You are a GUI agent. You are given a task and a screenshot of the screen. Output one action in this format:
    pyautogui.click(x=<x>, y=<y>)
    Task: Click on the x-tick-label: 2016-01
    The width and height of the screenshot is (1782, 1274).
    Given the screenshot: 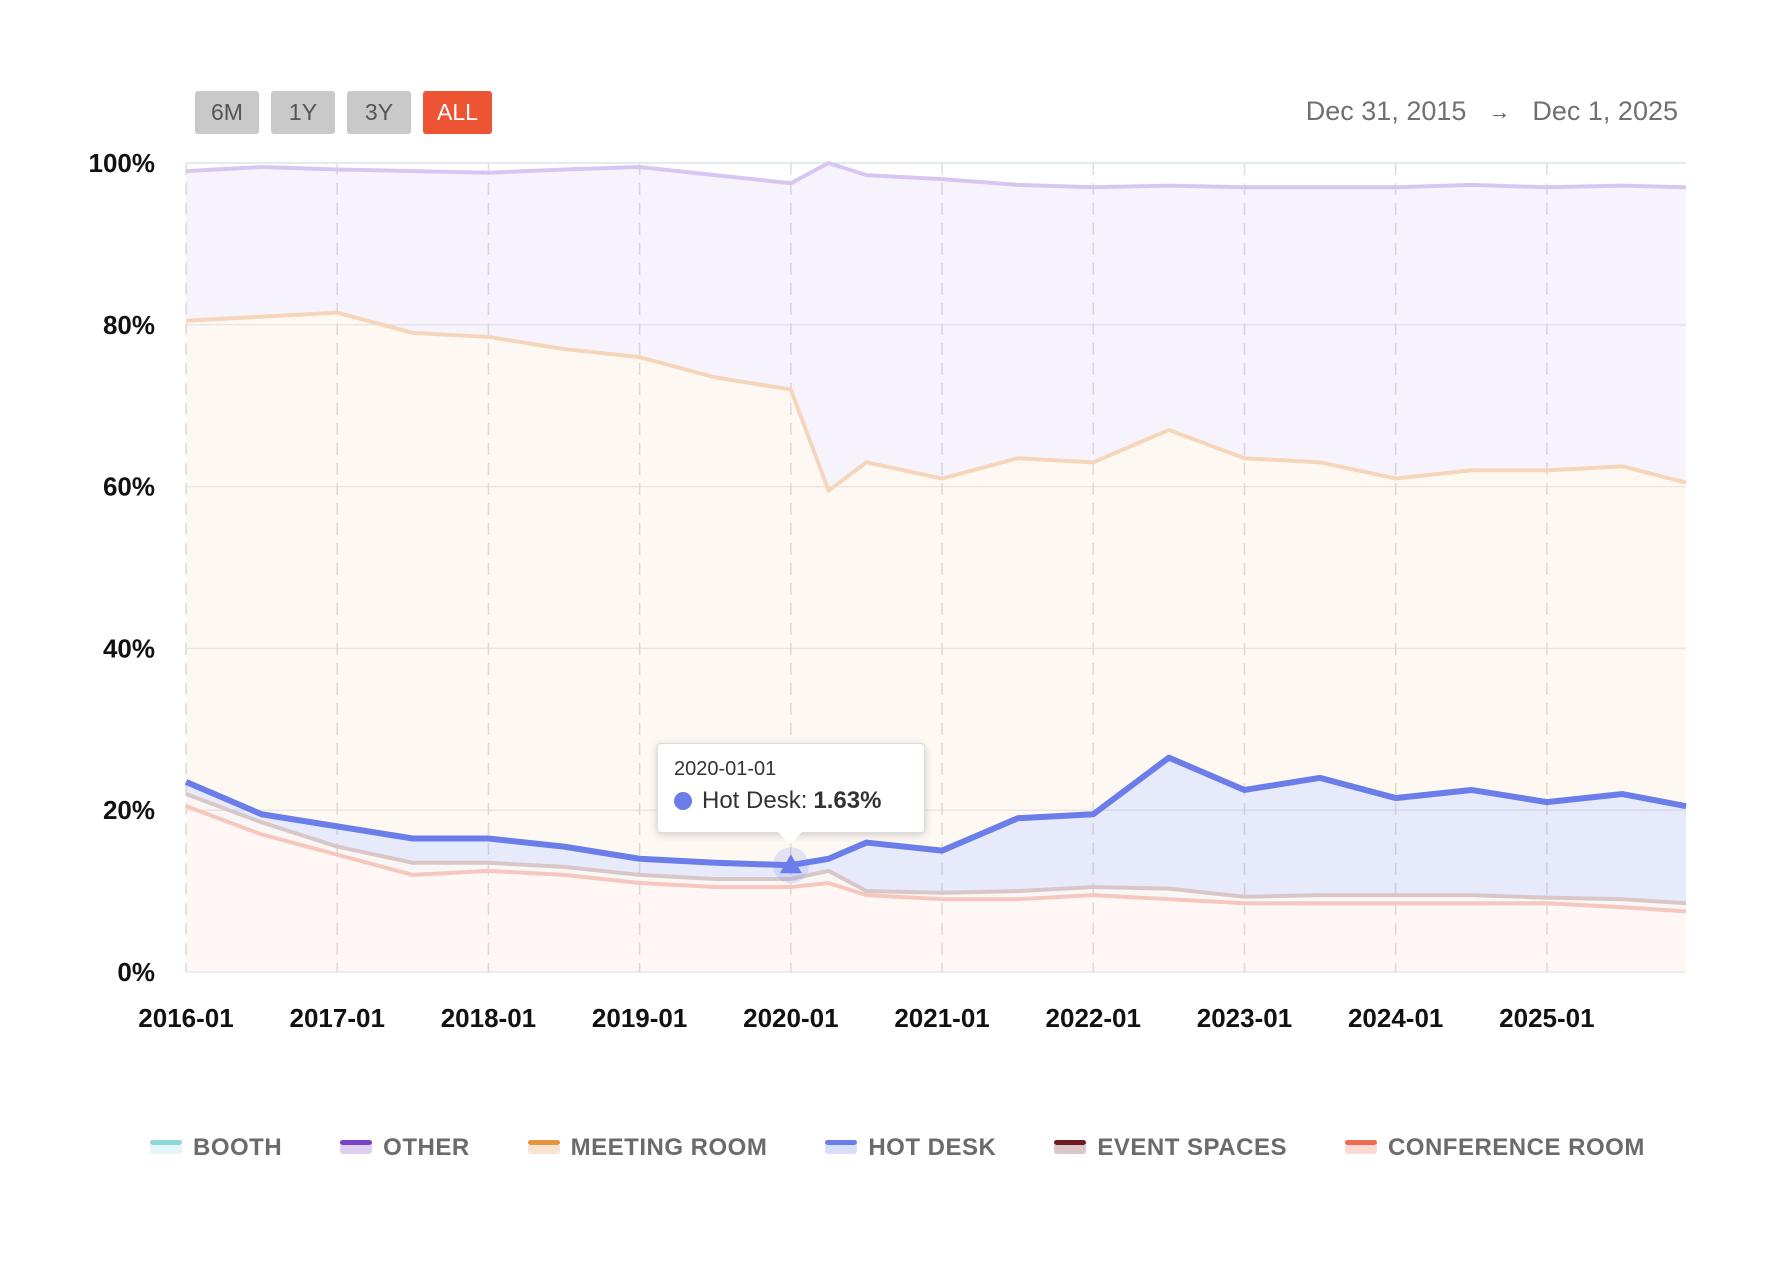 What is the action you would take?
    pyautogui.click(x=185, y=1018)
    